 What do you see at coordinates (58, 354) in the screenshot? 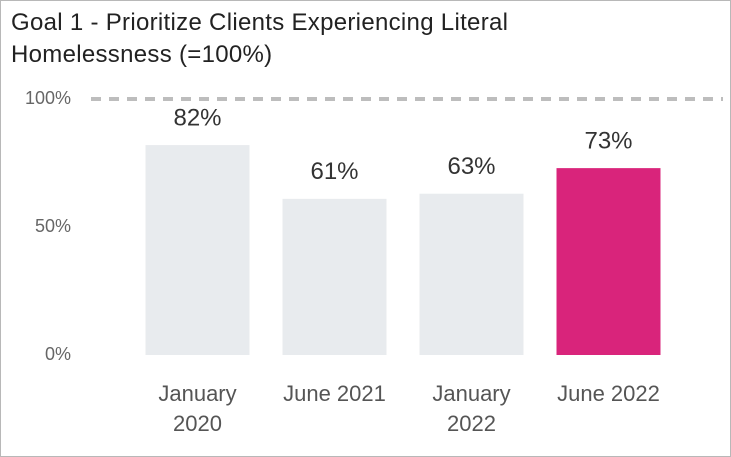
I see `y-tick-label: 0%` at bounding box center [58, 354].